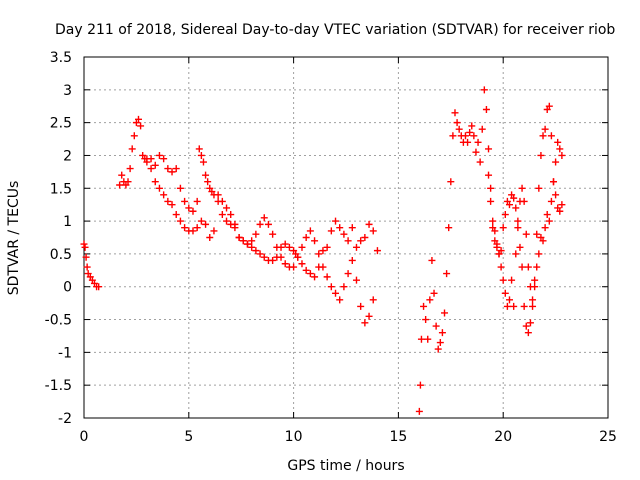  What do you see at coordinates (348, 437) in the screenshot?
I see `x-axis-tick-labels: 0 5 10 15 20 25` at bounding box center [348, 437].